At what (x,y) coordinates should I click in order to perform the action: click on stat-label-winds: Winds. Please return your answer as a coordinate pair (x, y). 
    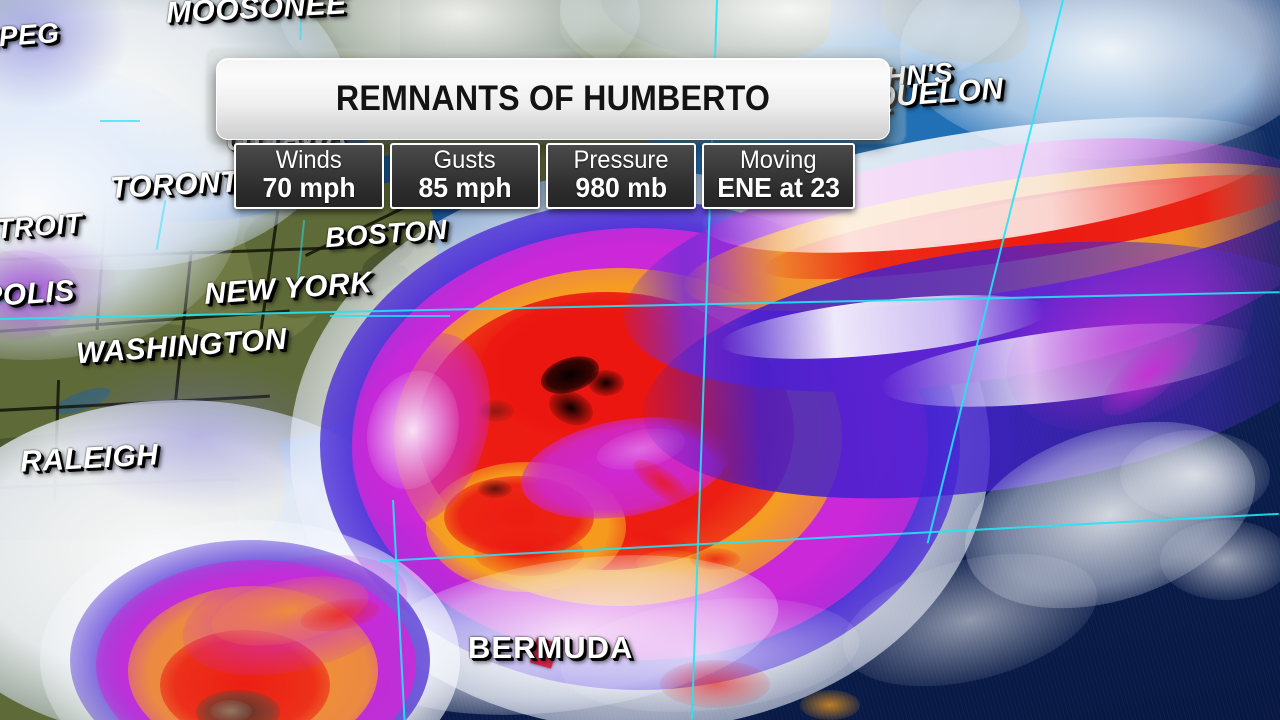
    Looking at the image, I should click on (309, 159).